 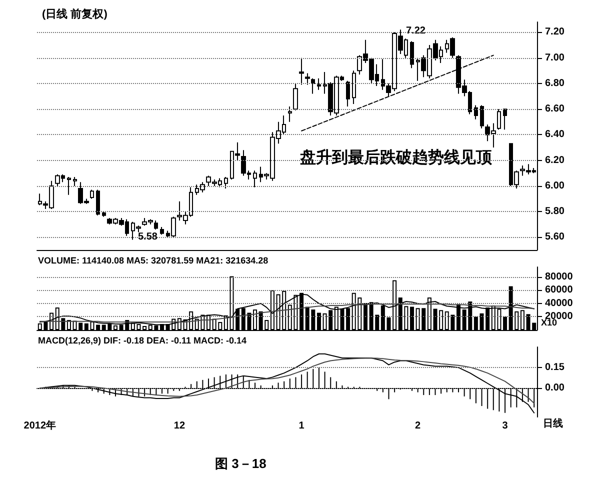 I want to click on y-tick-label: 80000, so click(x=559, y=276).